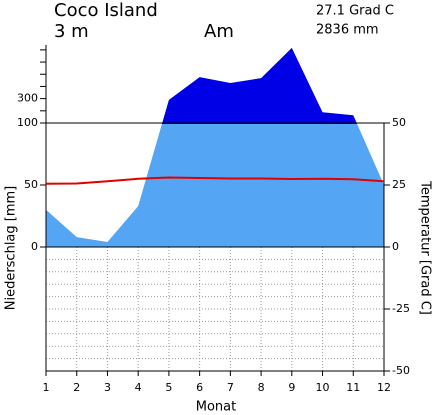 This screenshot has height=415, width=436. Describe the element at coordinates (31, 184) in the screenshot. I see `y-tick-label: 50` at that location.